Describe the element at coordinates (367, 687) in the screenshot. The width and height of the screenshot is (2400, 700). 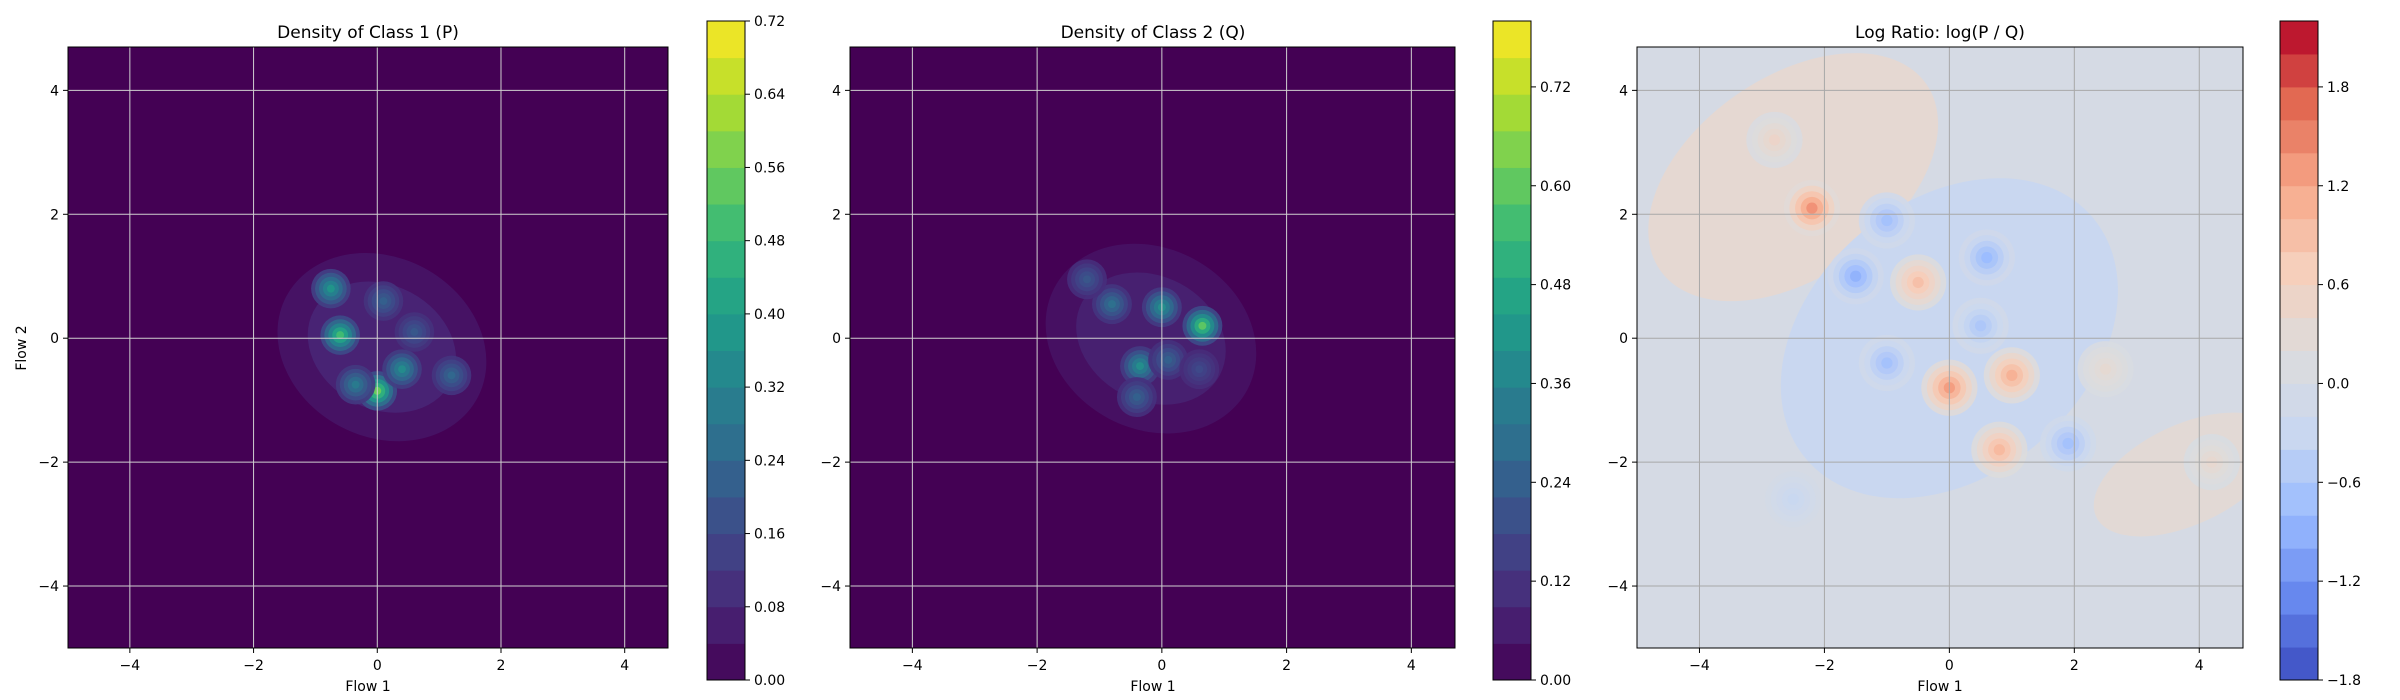
I see `x-axis-label: Flow 1` at that location.